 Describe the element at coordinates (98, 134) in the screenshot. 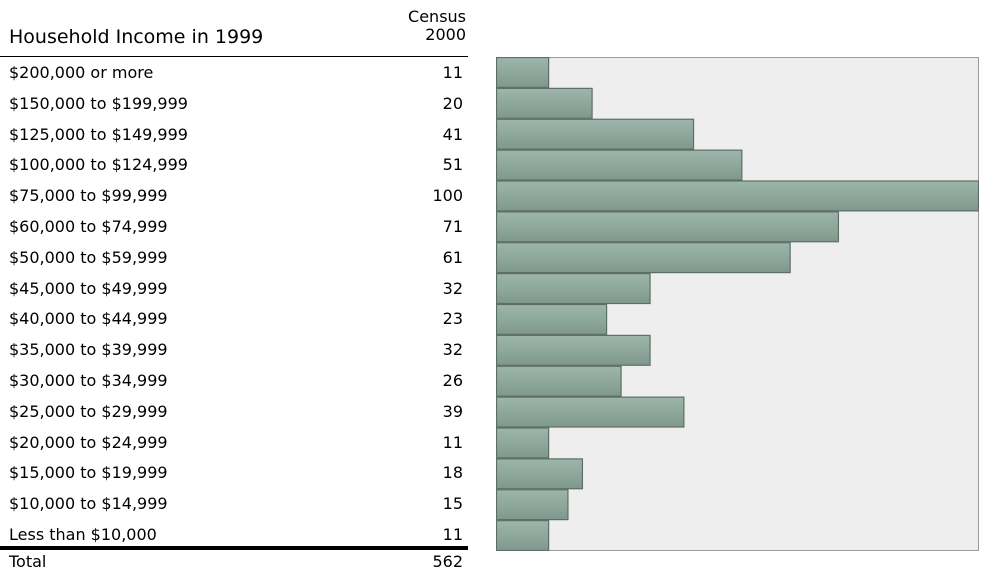

I see `row-label: $125,000 to $149,999` at that location.